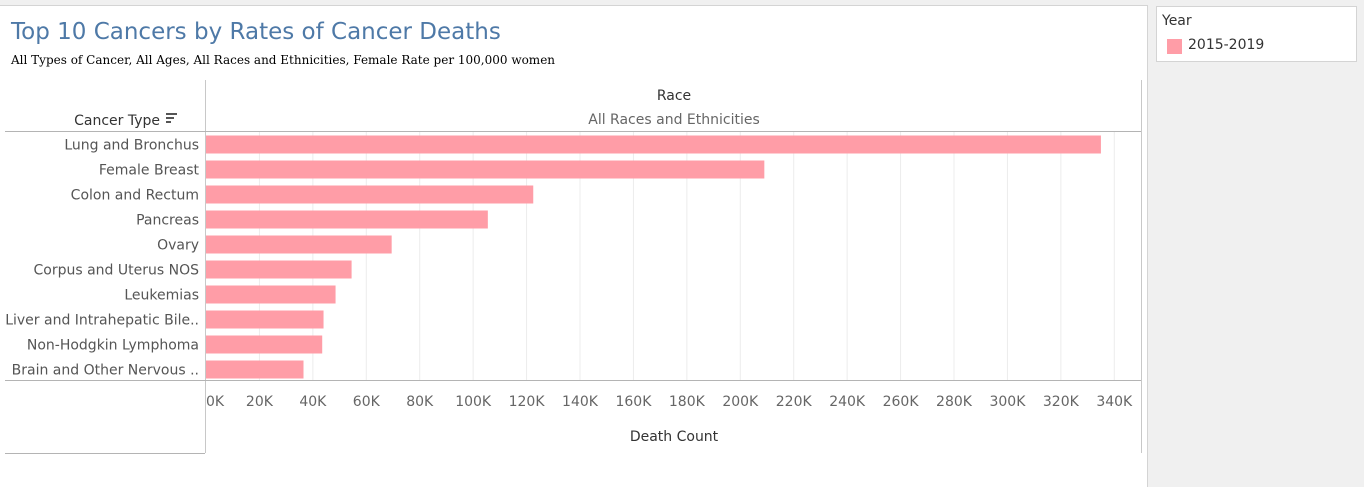 This screenshot has height=487, width=1364. What do you see at coordinates (420, 402) in the screenshot?
I see `x-tick-label: 80K` at bounding box center [420, 402].